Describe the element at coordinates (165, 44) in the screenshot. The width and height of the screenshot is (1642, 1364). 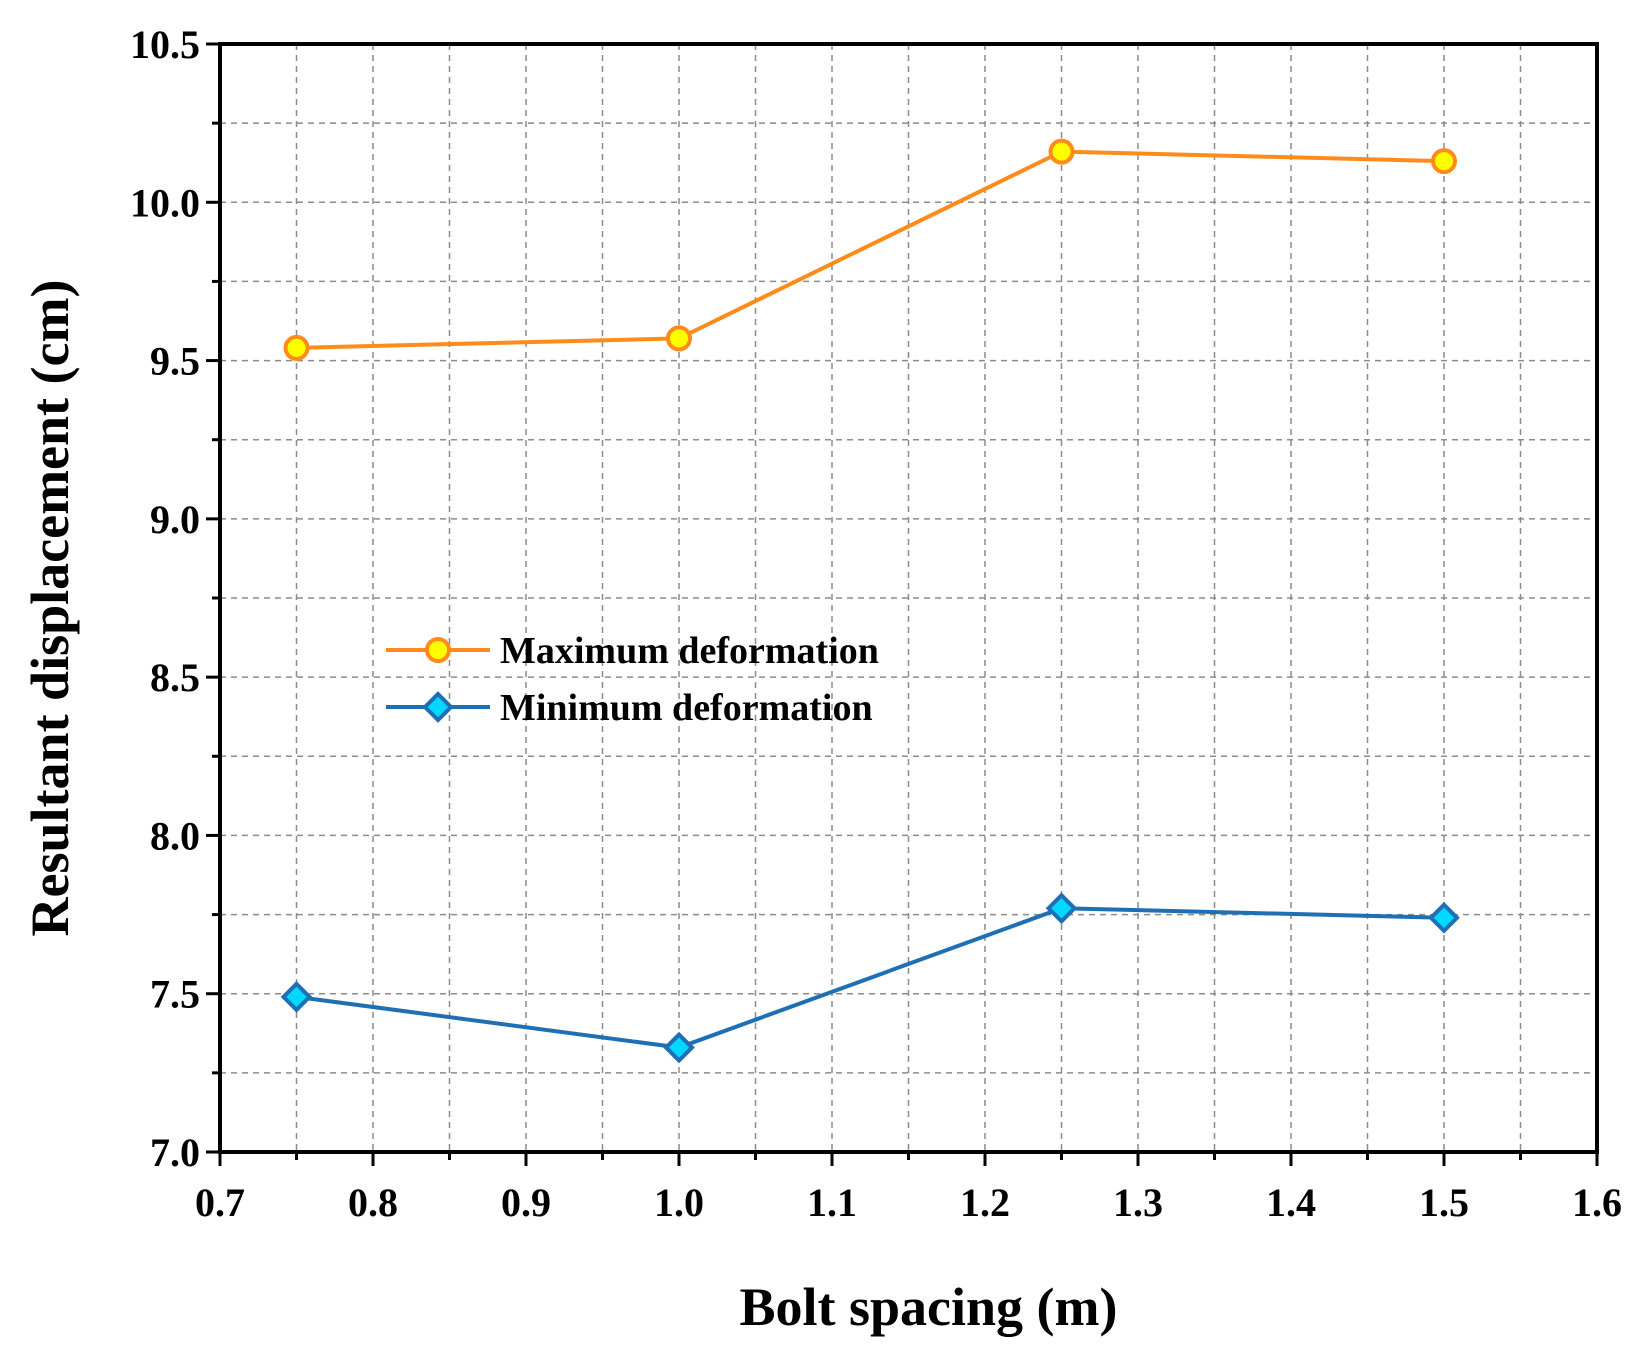
I see `y-tick-label: 10.5` at that location.